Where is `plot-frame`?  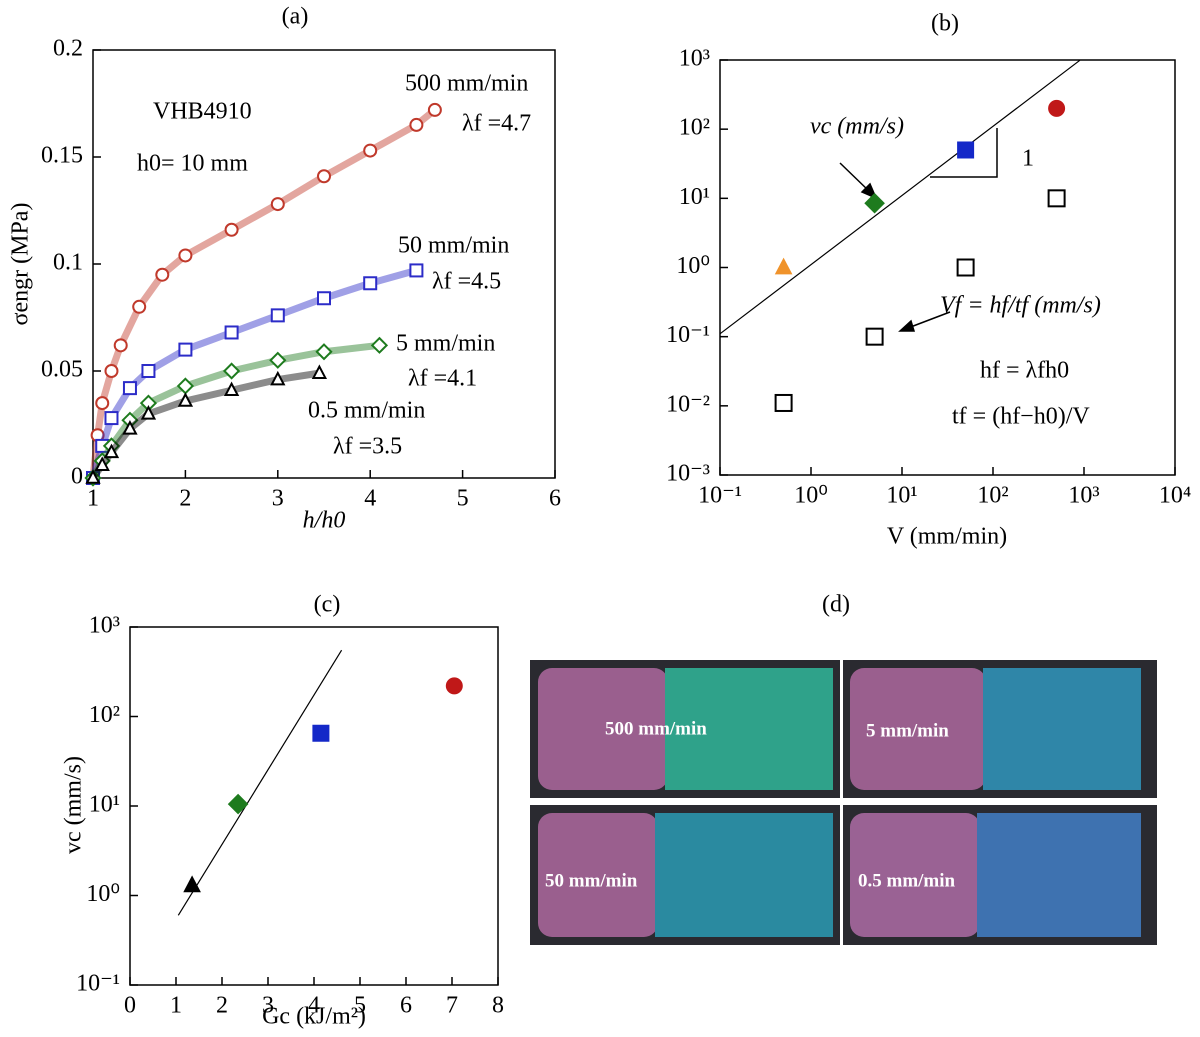
plot-frame is located at coordinates (314, 806).